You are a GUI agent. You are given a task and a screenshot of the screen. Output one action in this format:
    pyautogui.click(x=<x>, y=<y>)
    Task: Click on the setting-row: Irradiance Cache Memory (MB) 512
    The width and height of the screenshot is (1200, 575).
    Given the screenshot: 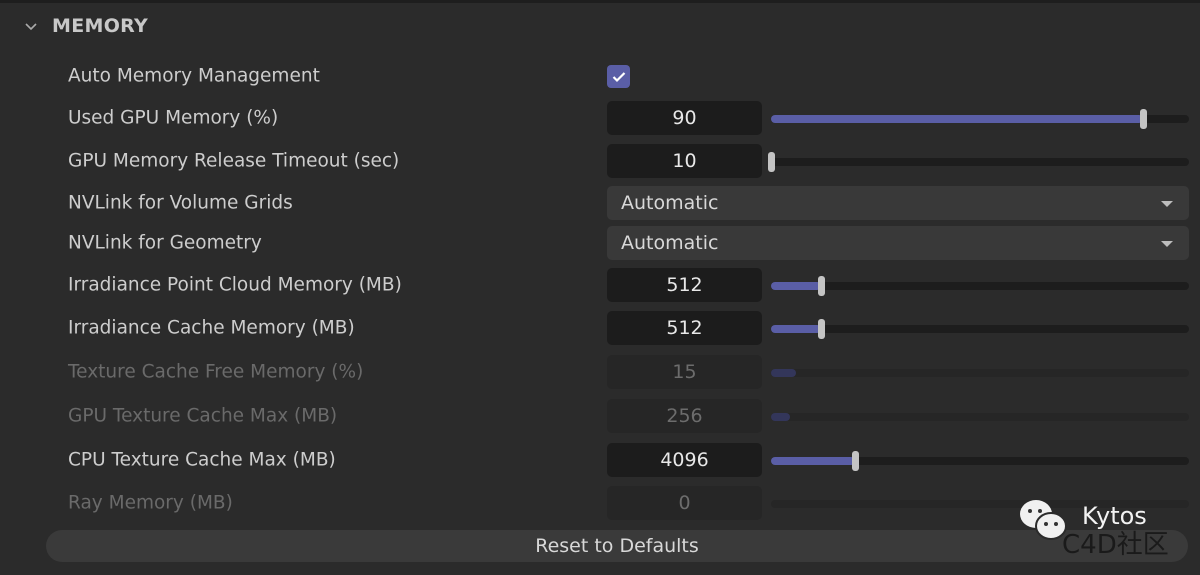 What is the action you would take?
    pyautogui.click(x=600, y=328)
    